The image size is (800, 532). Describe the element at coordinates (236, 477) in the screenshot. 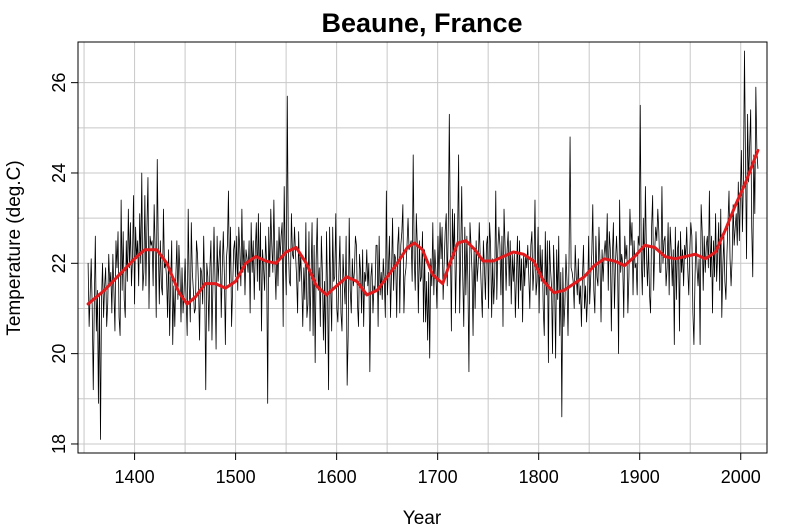

I see `x-tick-label: 1500` at that location.